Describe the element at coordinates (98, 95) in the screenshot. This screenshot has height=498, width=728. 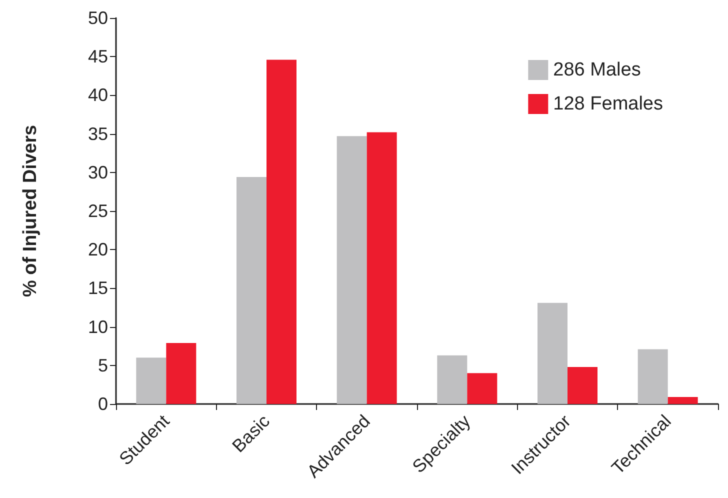
I see `y-tick-label: 40` at that location.